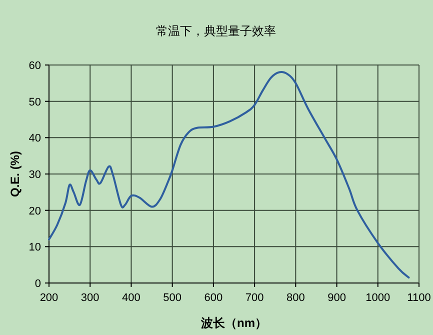 Image resolution: width=433 pixels, height=335 pixels. What do you see at coordinates (131, 298) in the screenshot?
I see `x-tick-label: 400` at bounding box center [131, 298].